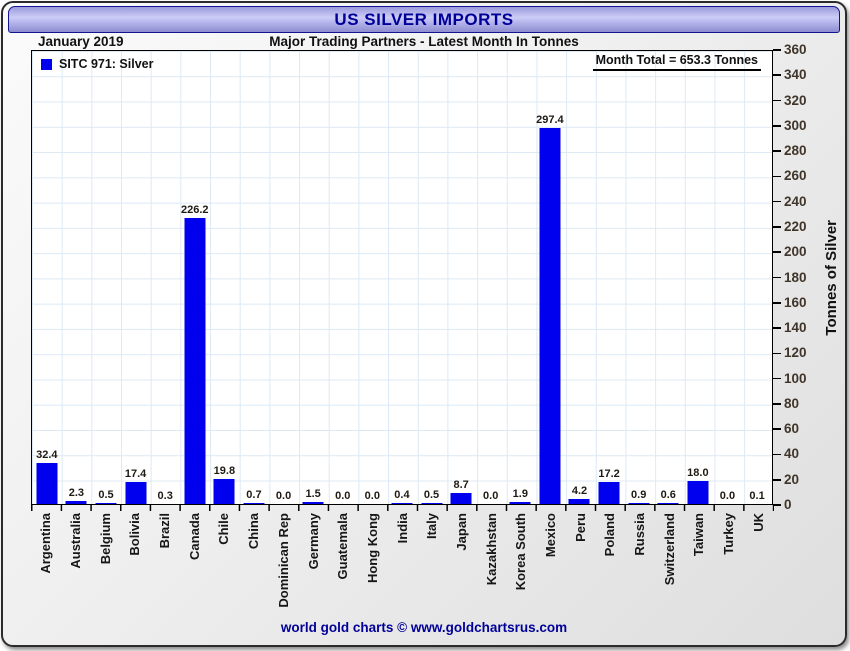  What do you see at coordinates (343, 546) in the screenshot?
I see `x-axis-category-label: Guatemala` at bounding box center [343, 546].